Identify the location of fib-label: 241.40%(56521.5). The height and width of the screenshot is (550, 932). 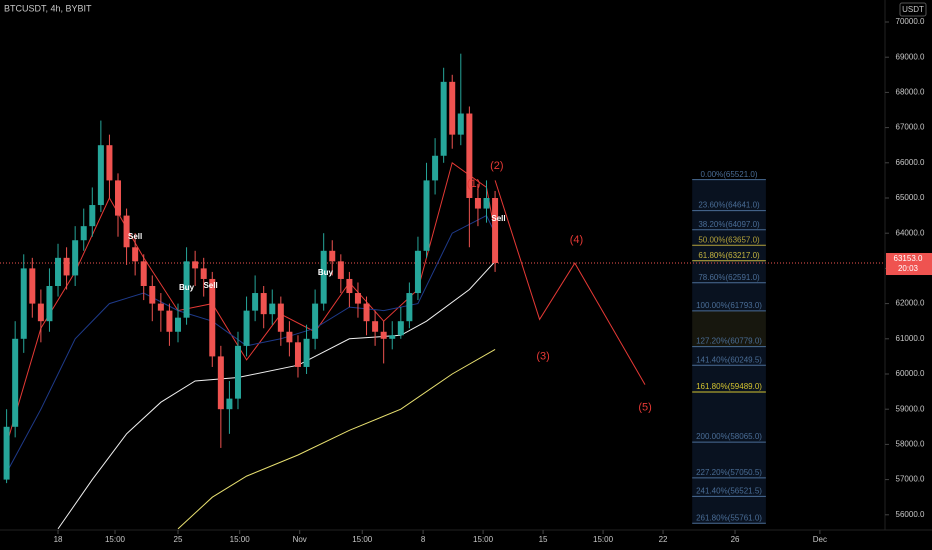
(729, 491).